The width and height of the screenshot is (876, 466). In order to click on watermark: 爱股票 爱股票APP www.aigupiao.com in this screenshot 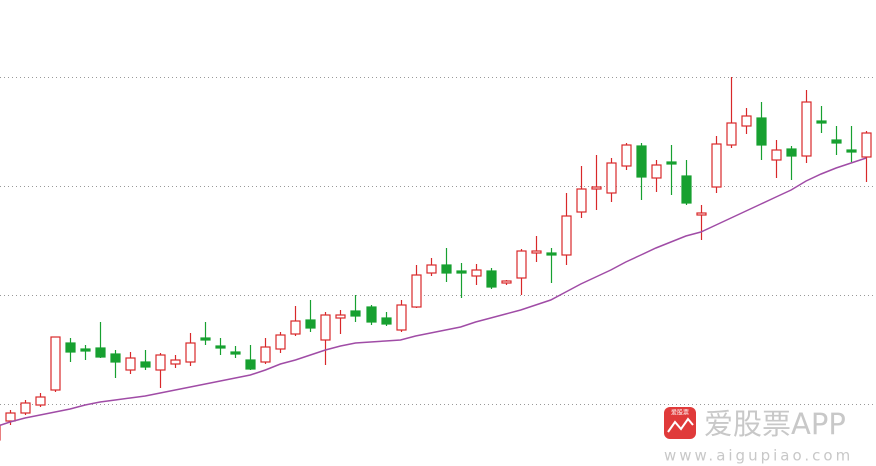, I will do `click(758, 436)`.